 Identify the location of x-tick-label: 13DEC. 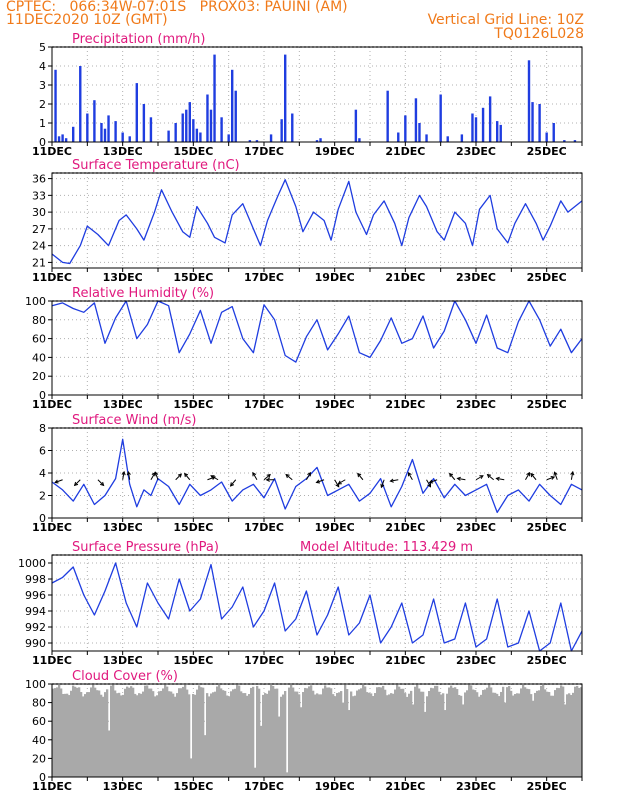
(123, 404).